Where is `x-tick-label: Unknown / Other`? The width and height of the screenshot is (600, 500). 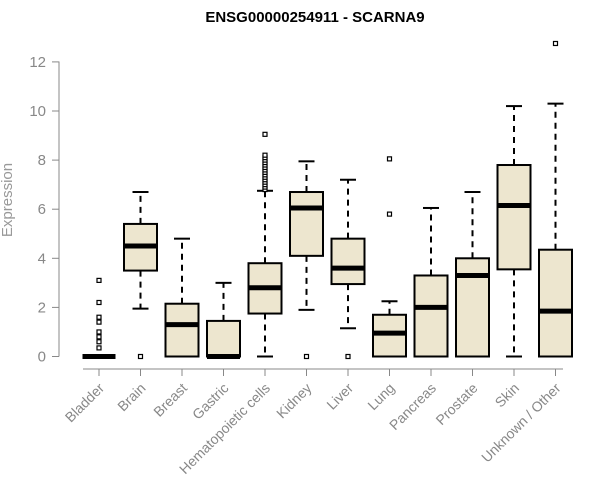
x-tick-label: Unknown / Other is located at coordinates (521, 423).